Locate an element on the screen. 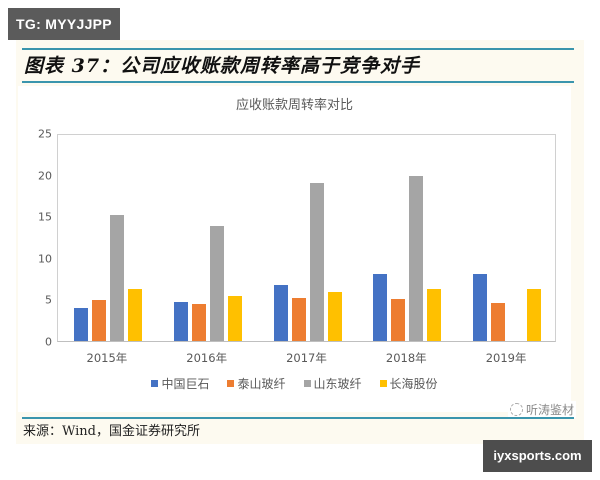 This screenshot has height=480, width=600. legend-label: 长海股份 is located at coordinates (413, 384).